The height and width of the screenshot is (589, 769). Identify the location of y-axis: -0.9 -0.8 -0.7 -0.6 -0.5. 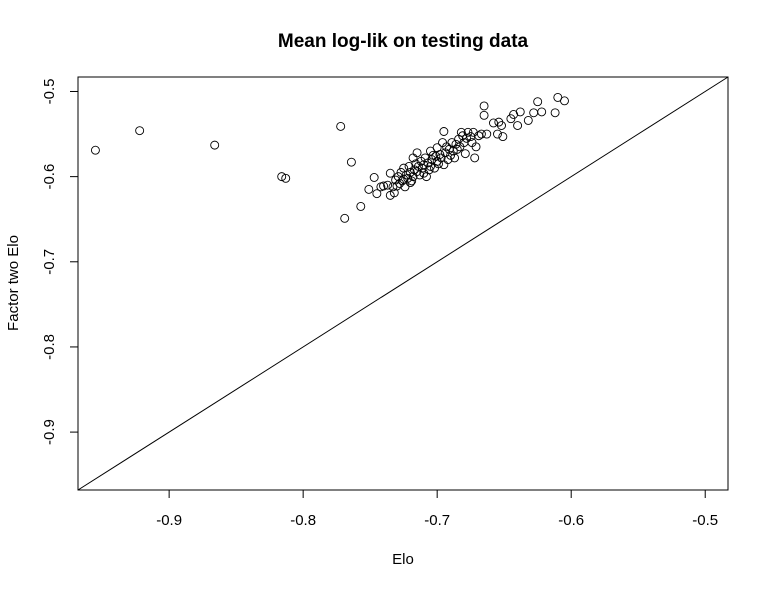
(59, 262).